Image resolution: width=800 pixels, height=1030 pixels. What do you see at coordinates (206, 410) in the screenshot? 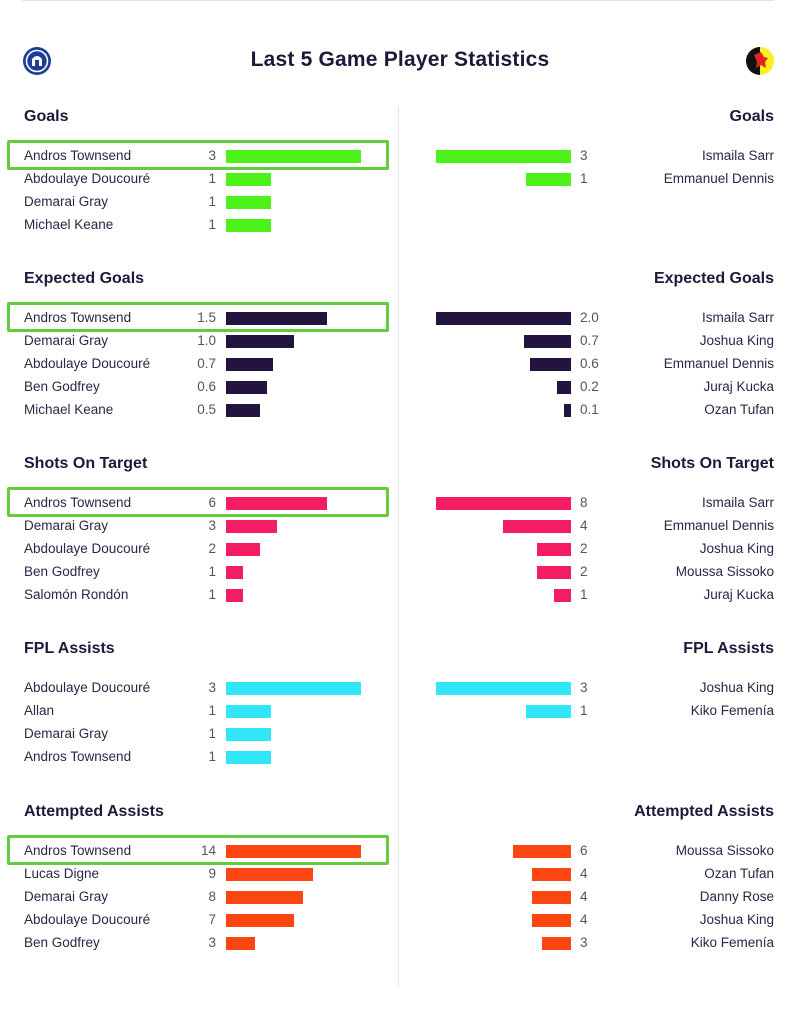
I see `stat-value: 0.5` at bounding box center [206, 410].